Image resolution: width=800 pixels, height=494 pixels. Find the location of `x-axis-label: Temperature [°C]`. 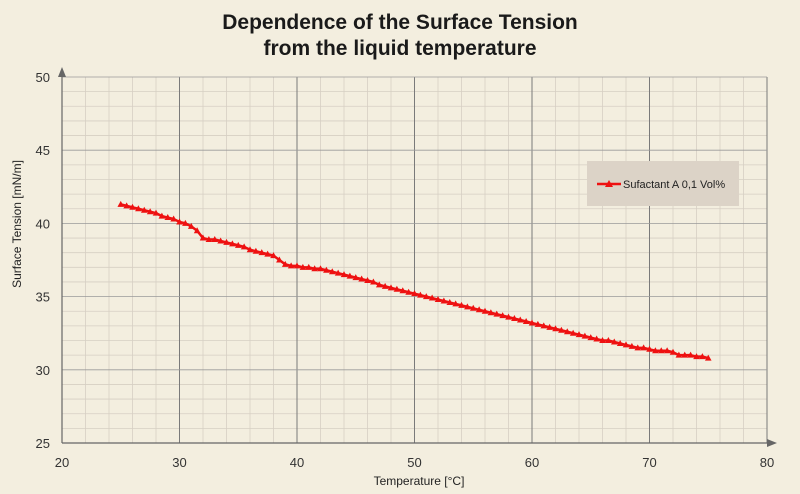

x-axis-label: Temperature [°C] is located at coordinates (419, 481).